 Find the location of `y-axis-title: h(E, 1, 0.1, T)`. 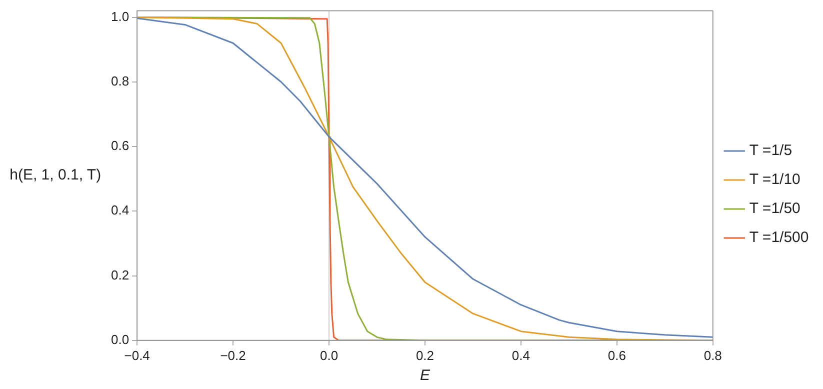

y-axis-title: h(E, 1, 0.1, T) is located at coordinates (56, 175).